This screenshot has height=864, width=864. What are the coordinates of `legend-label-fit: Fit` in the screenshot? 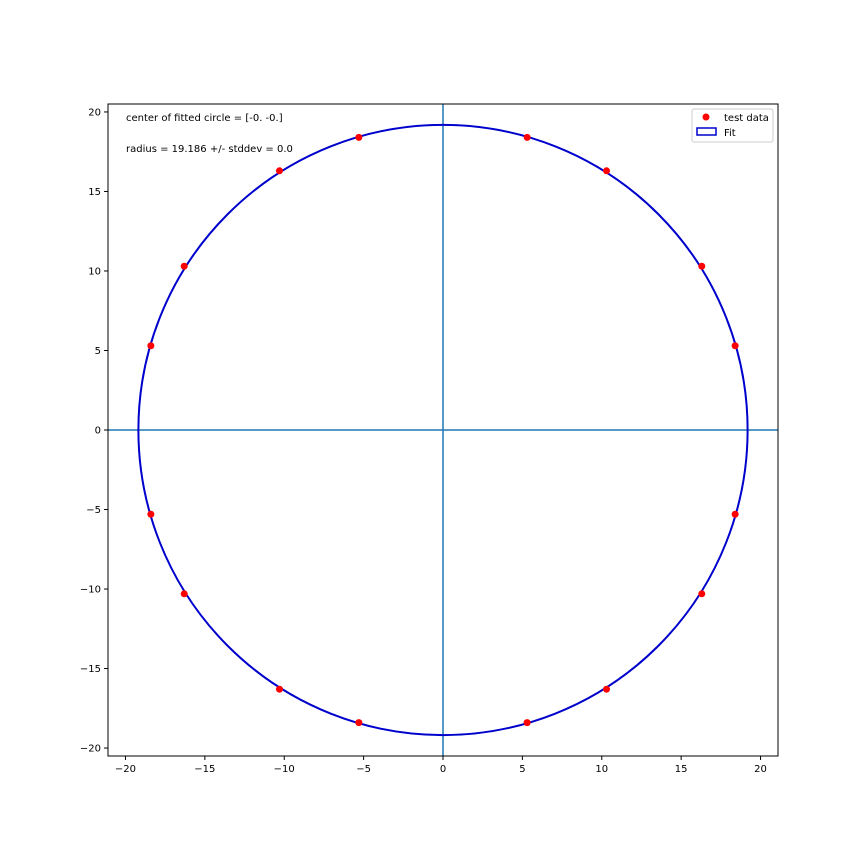 It's located at (730, 133).